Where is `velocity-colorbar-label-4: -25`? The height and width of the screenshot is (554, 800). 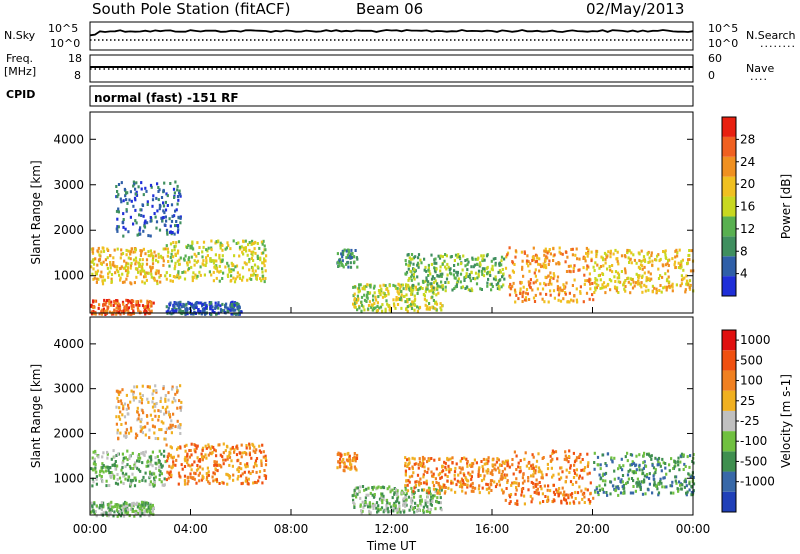
velocity-colorbar-label-4: -25 is located at coordinates (750, 421).